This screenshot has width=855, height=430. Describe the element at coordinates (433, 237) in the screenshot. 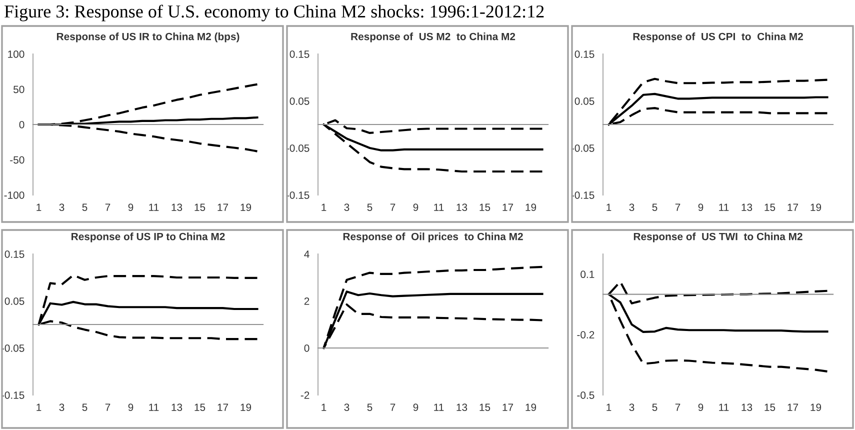

I see `chart-title: Response of Oil prices to China M2` at that location.